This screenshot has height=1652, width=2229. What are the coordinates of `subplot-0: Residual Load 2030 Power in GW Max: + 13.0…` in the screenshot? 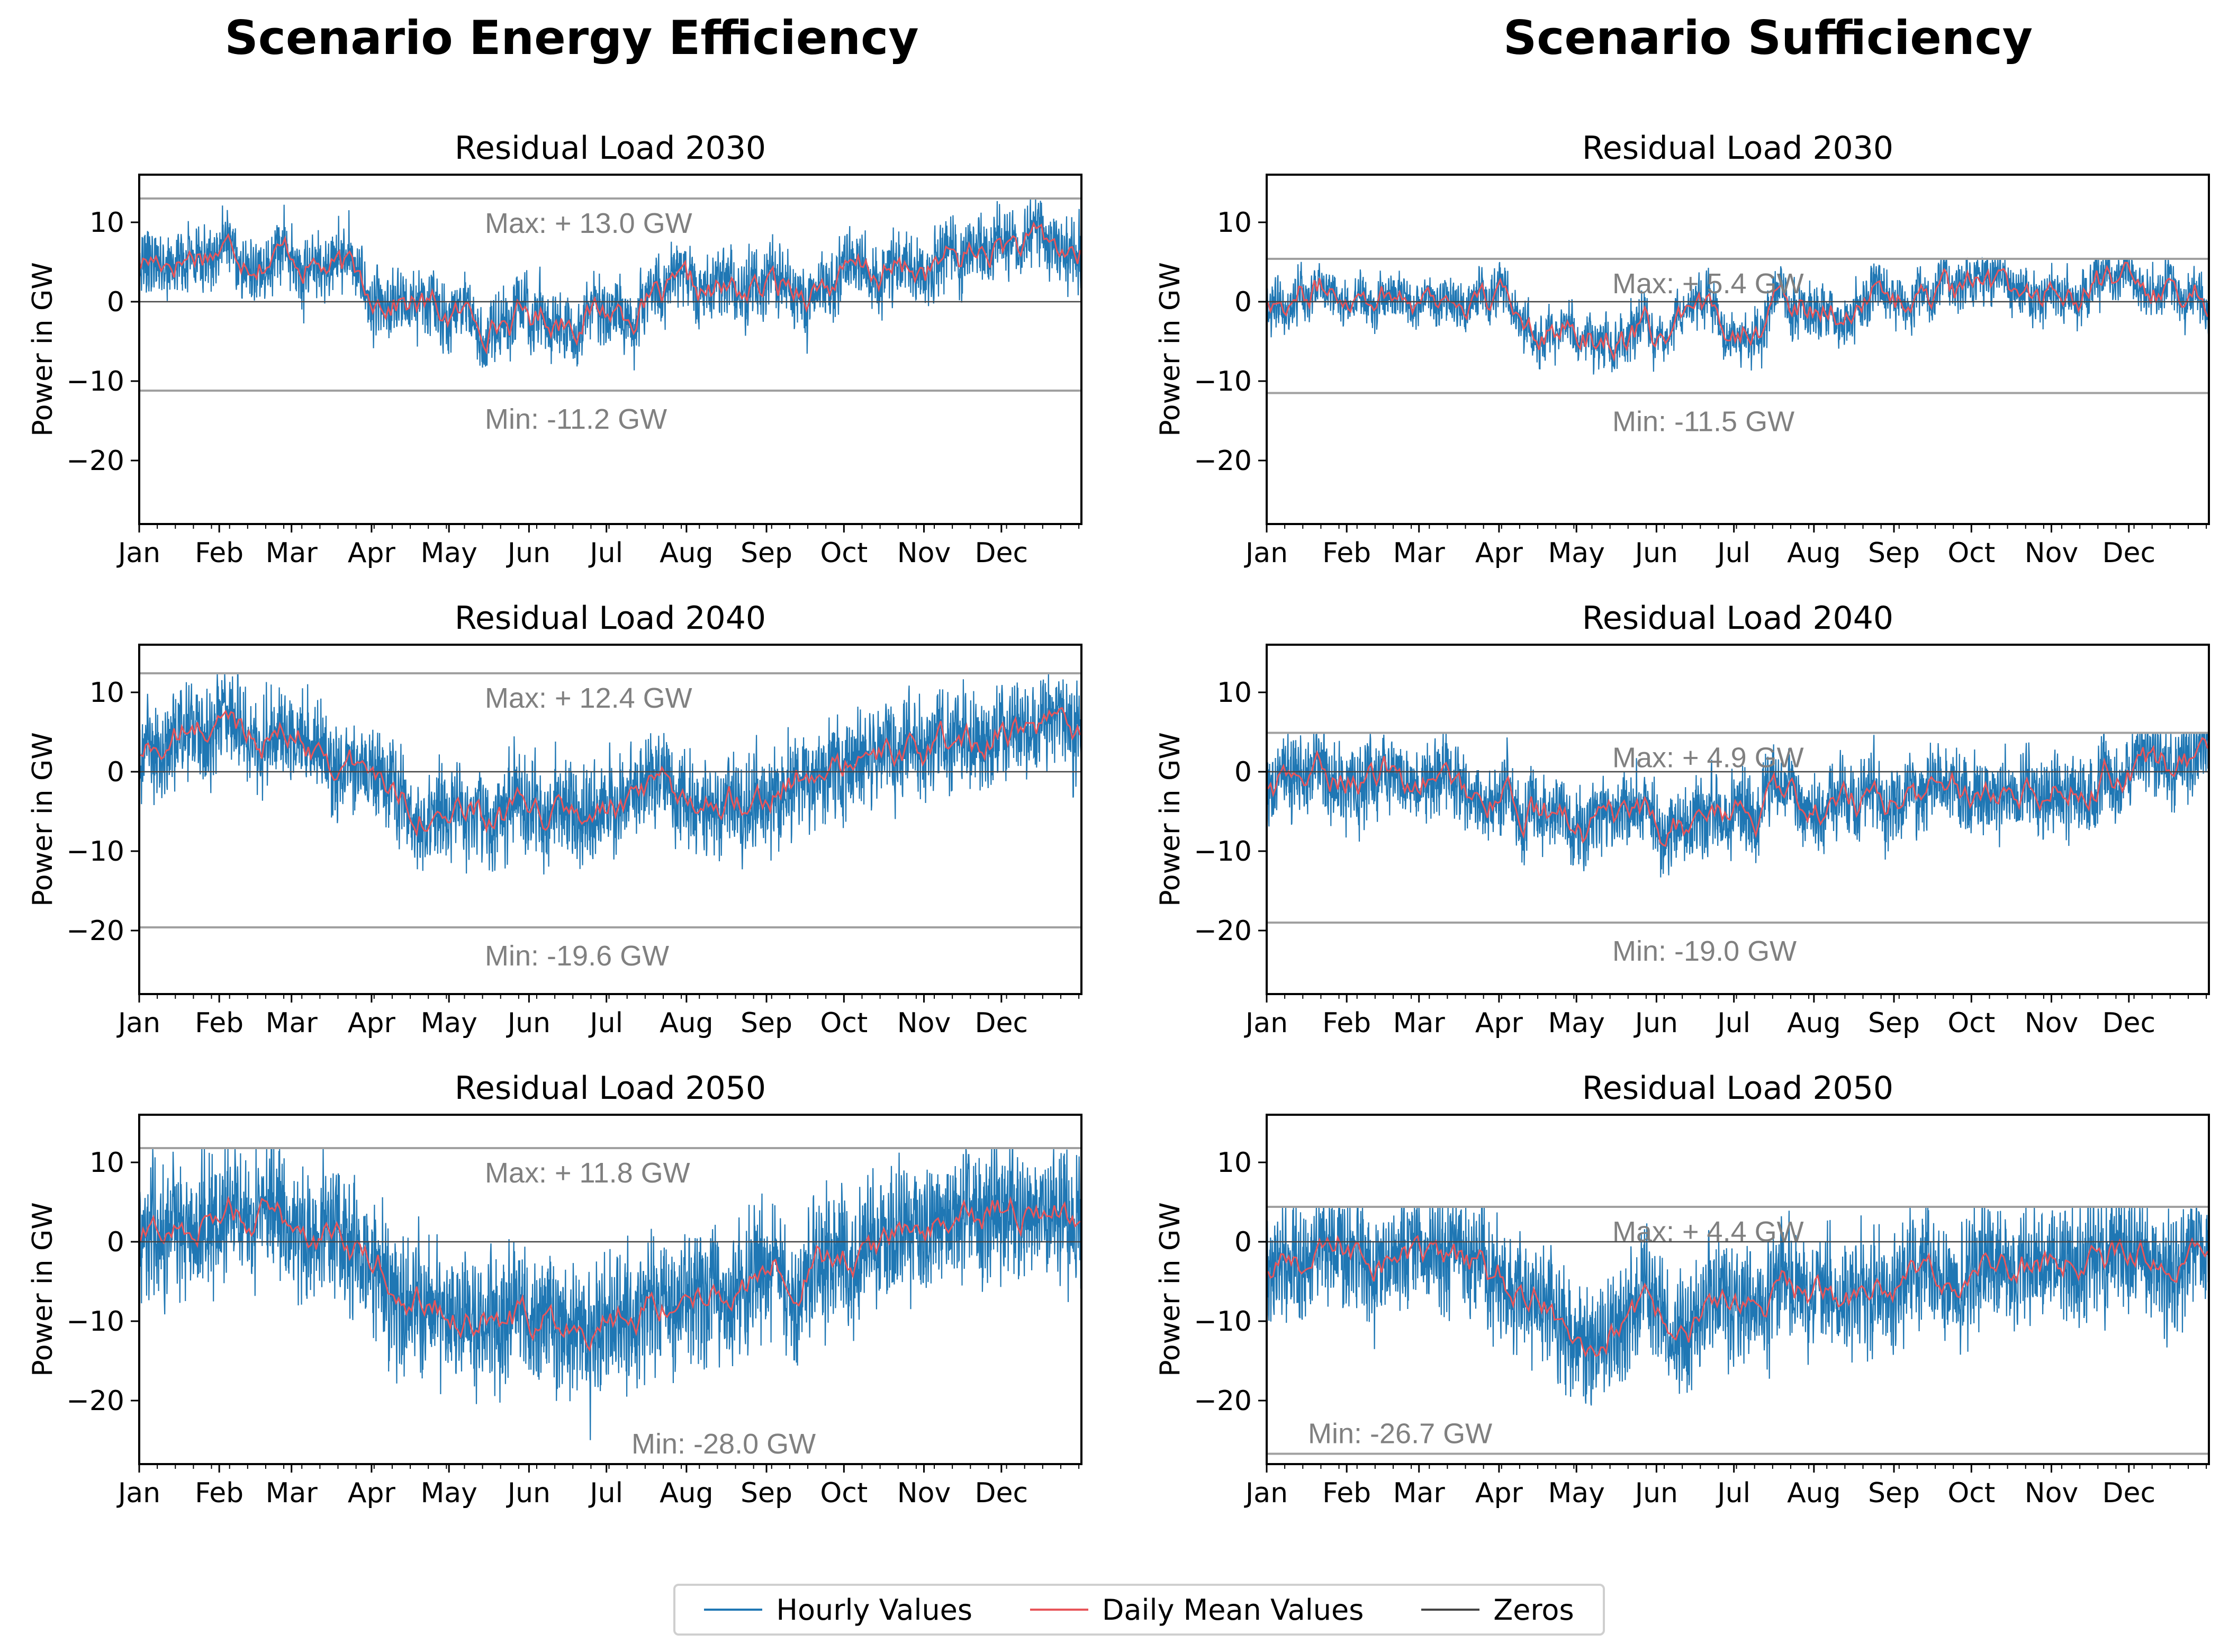 It's located at (555, 349).